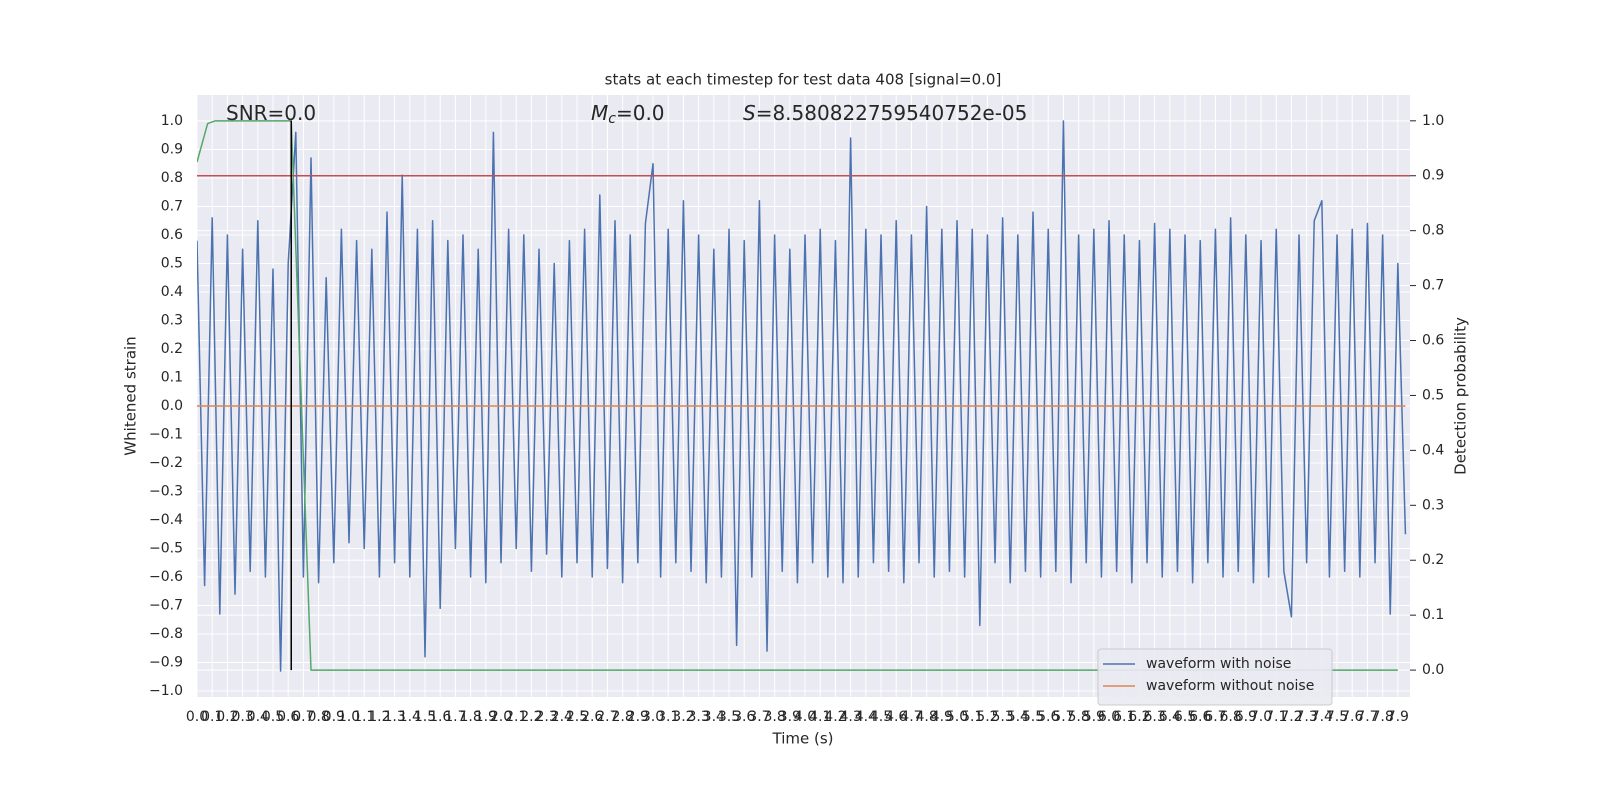 The width and height of the screenshot is (1600, 800). Describe the element at coordinates (1154, 717) in the screenshot. I see `x-tick-label: 6.3` at that location.